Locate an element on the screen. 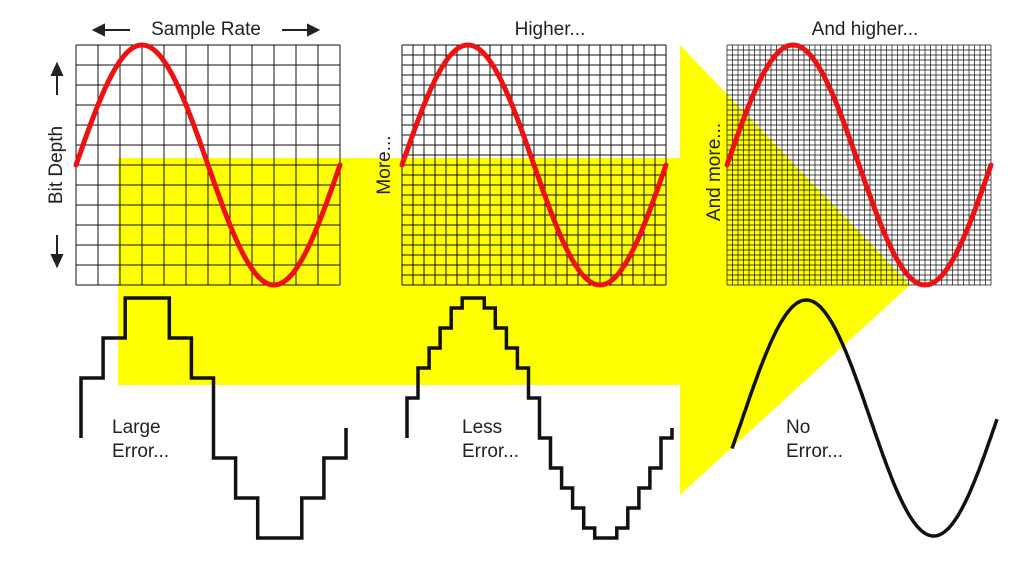 The height and width of the screenshot is (573, 1024). error-label: Less is located at coordinates (482, 427).